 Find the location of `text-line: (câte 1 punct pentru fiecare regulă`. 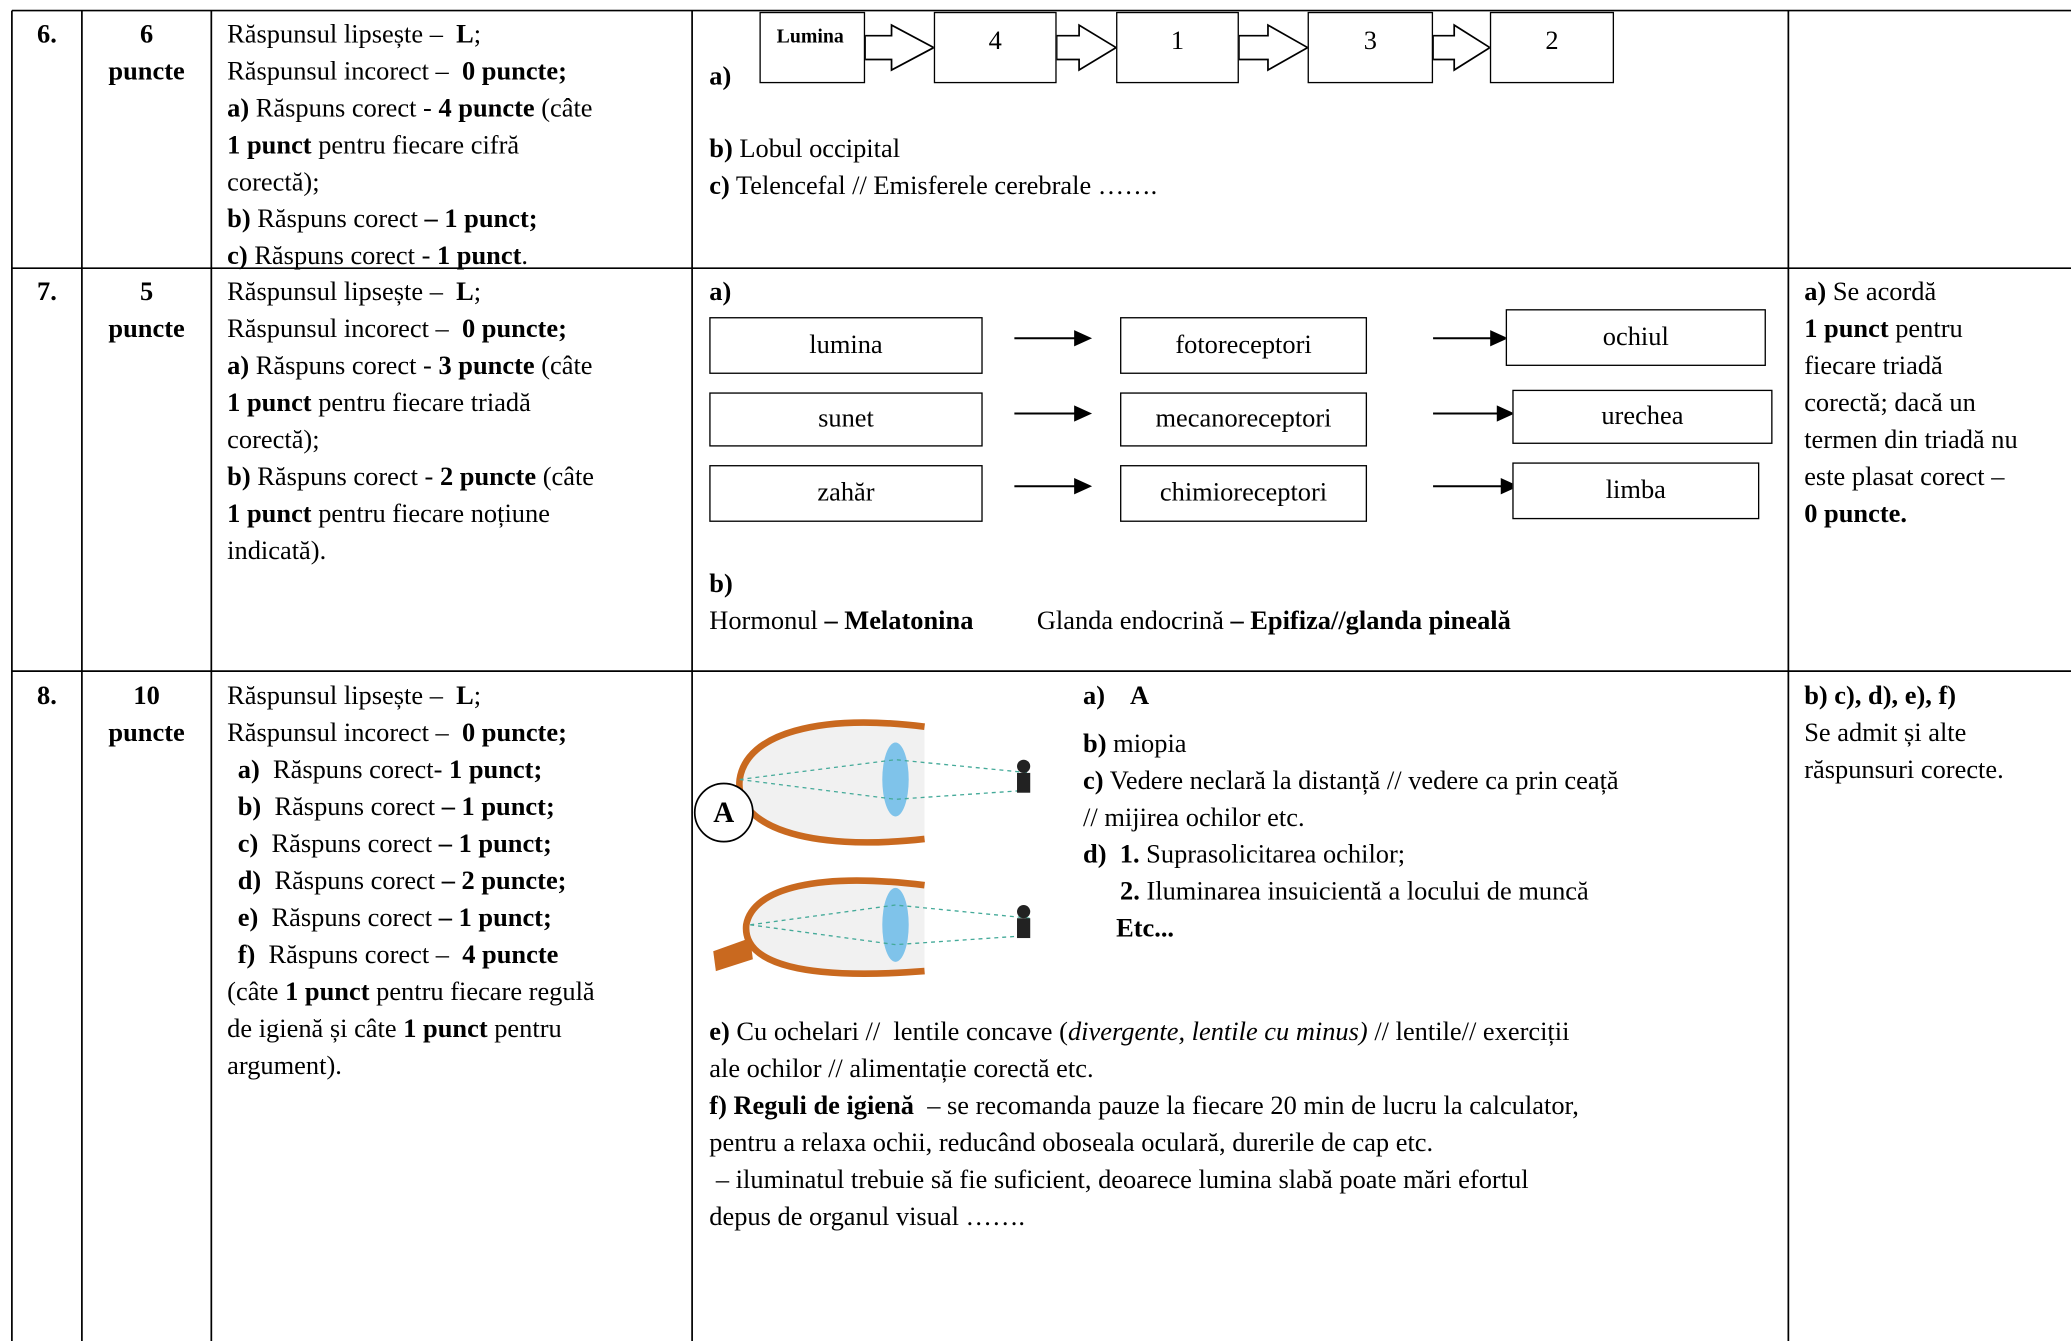

text-line: (câte 1 punct pentru fiecare regulă is located at coordinates (410, 992).